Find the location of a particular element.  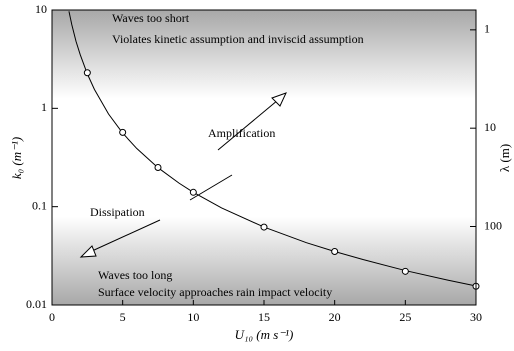

y2-tick-label: 10 is located at coordinates (490, 127).